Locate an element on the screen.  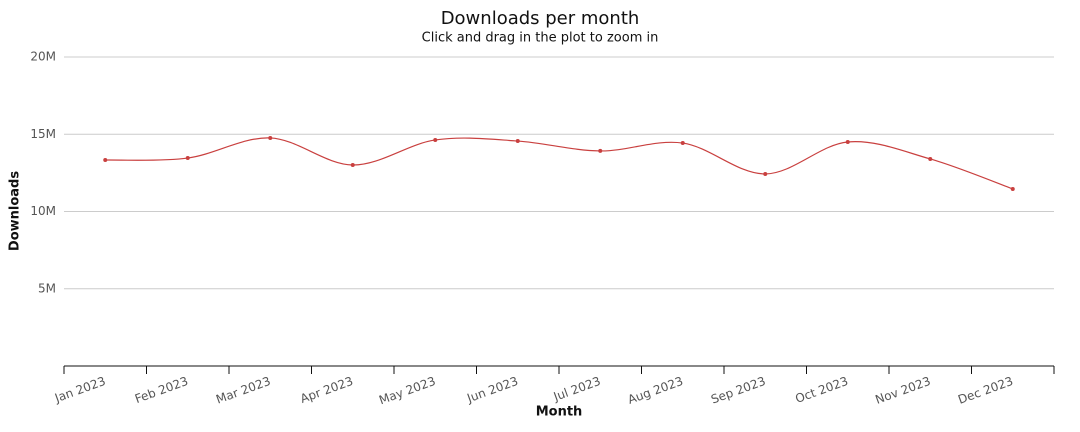
y-tick-label: 5M is located at coordinates (47, 288).